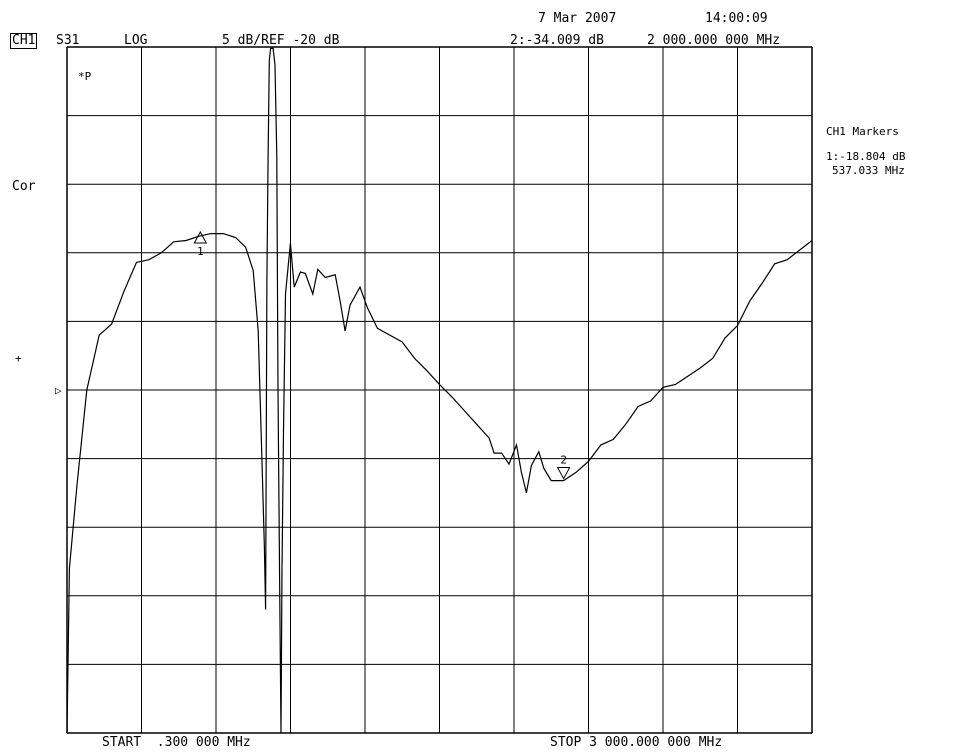 The width and height of the screenshot is (960, 754). Describe the element at coordinates (557, 40) in the screenshot. I see `active-marker-readout: 2:-34.009 dB` at that location.